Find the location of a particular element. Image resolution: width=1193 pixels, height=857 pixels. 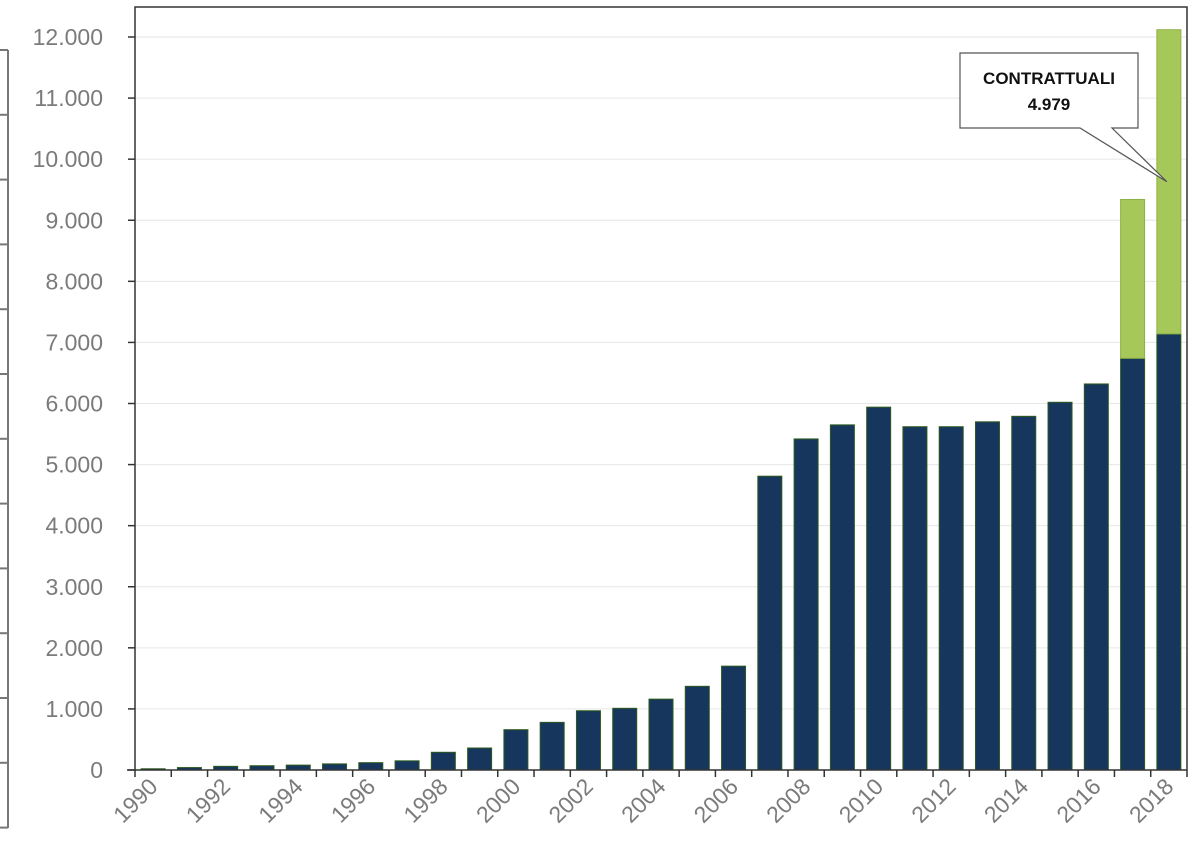

y-tick-label: 5.000 is located at coordinates (74, 465).